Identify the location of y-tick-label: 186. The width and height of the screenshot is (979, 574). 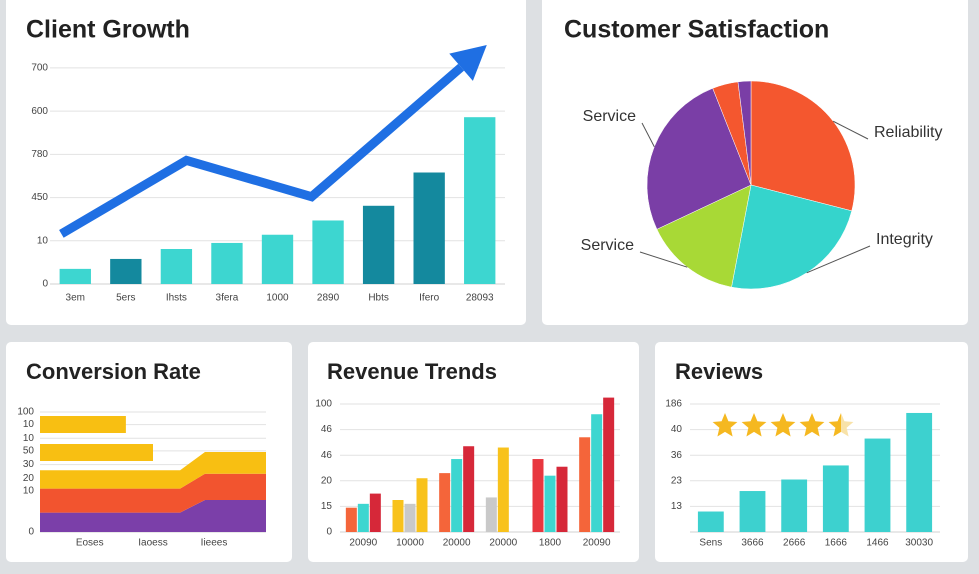
(673, 404).